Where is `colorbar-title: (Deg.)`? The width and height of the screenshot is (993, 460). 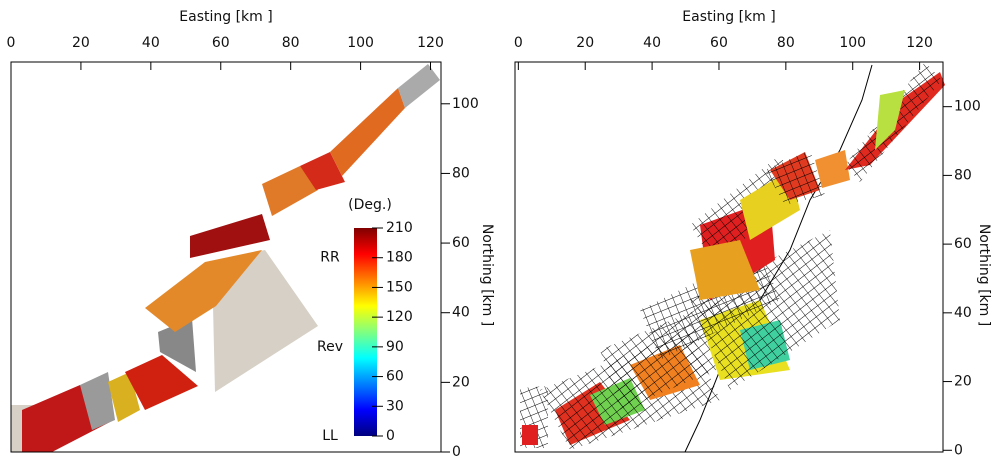
colorbar-title: (Deg.) is located at coordinates (370, 205).